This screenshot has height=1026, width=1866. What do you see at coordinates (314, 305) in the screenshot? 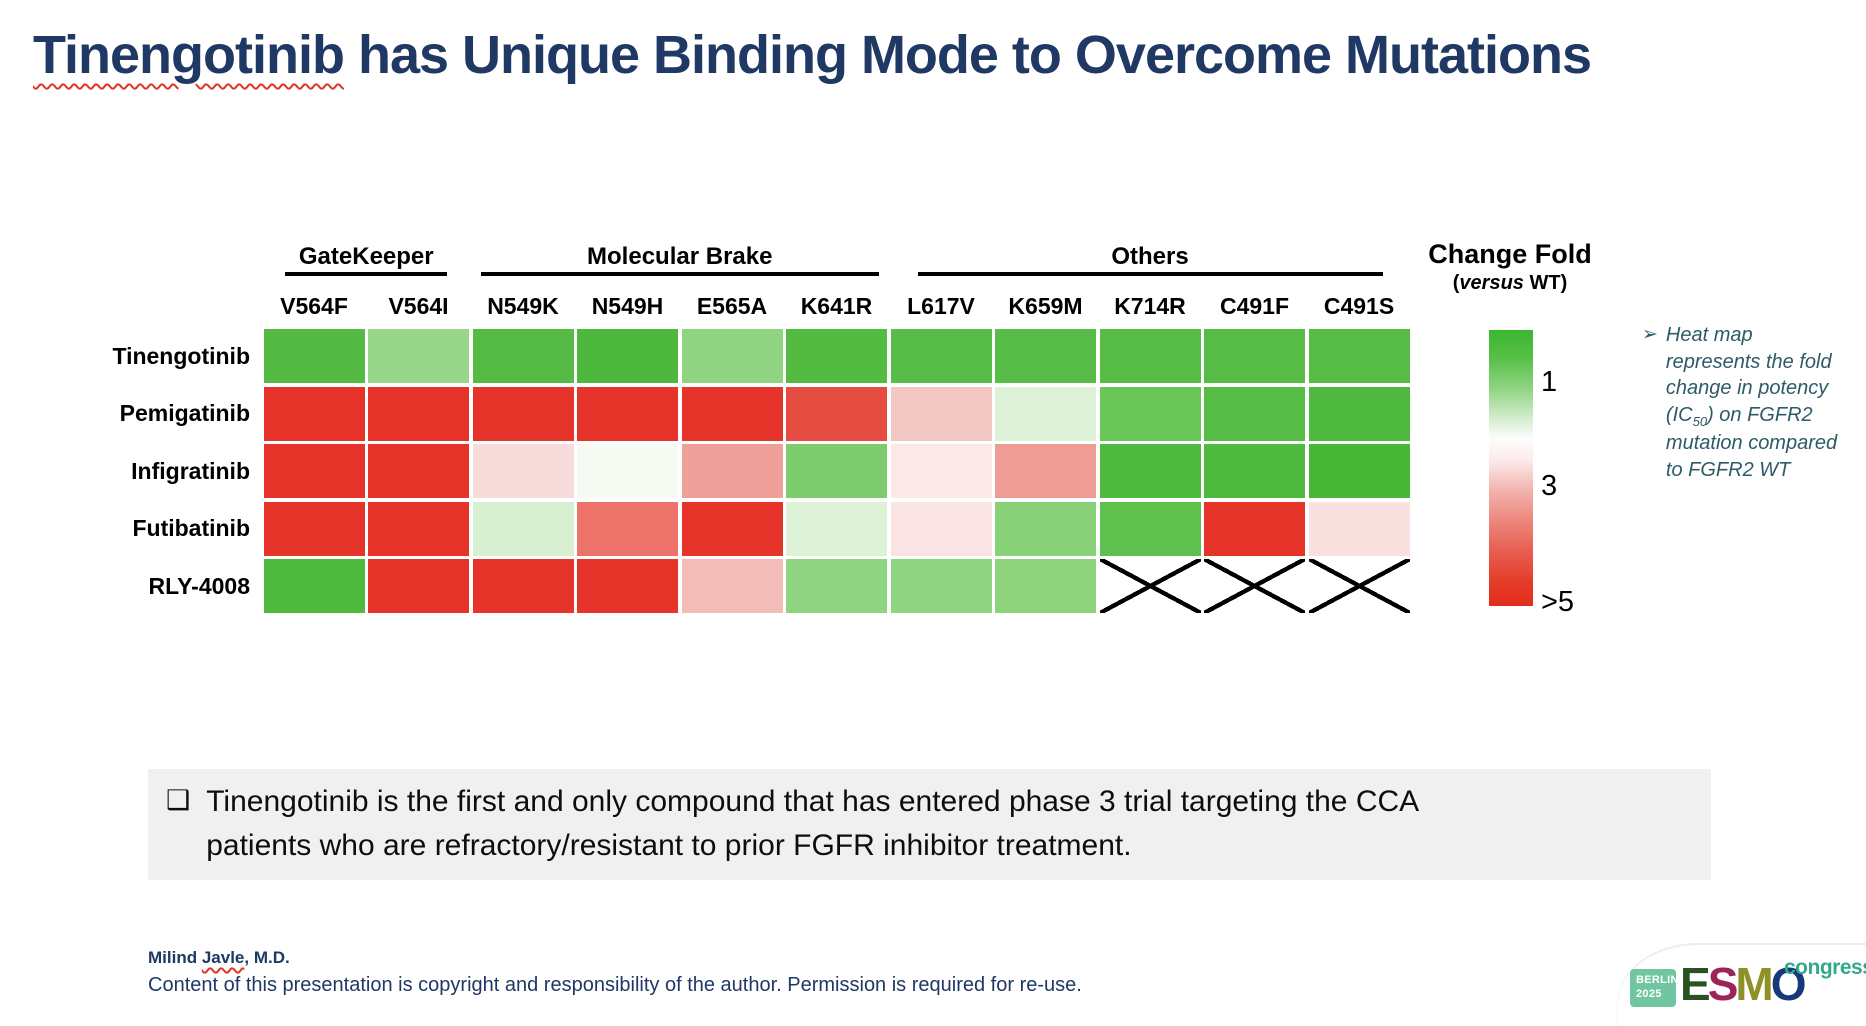
I see `column-header-v564f: V564F` at bounding box center [314, 305].